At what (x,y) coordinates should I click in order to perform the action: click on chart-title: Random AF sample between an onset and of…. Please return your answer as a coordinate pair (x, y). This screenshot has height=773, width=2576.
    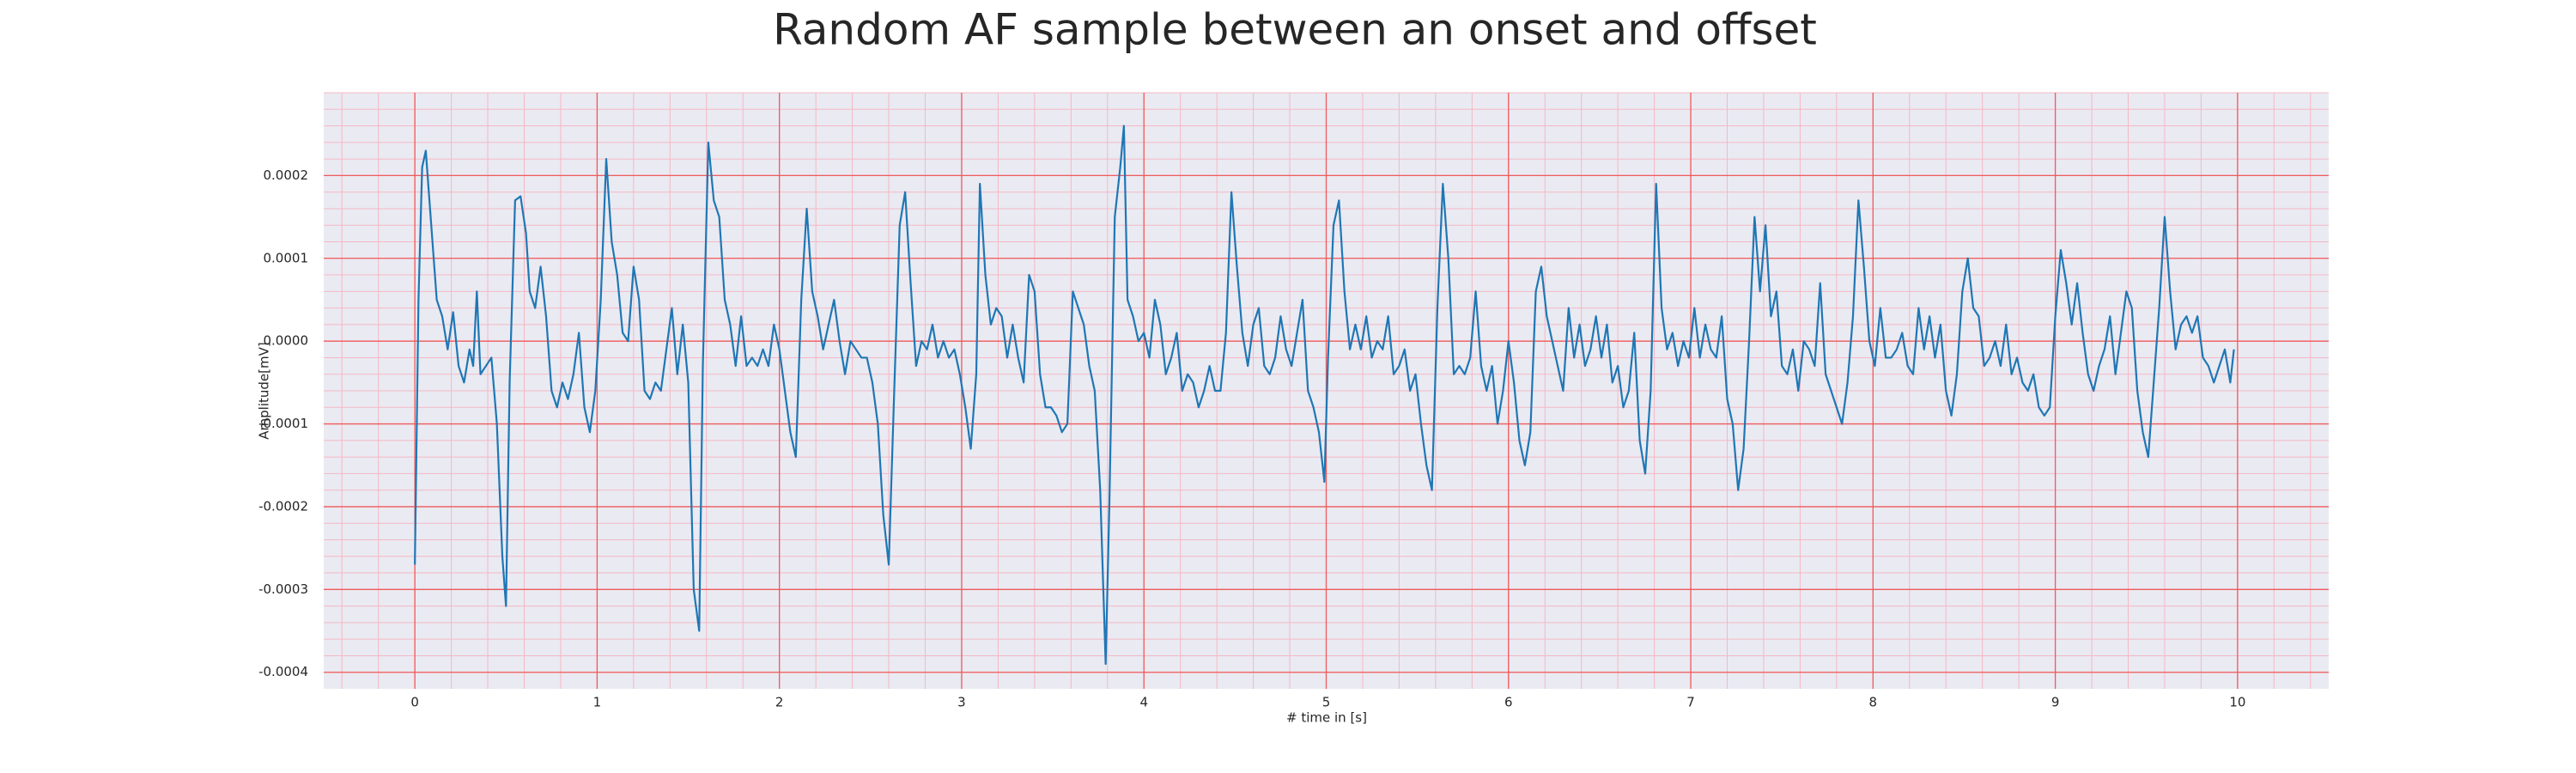
    Looking at the image, I should click on (1295, 30).